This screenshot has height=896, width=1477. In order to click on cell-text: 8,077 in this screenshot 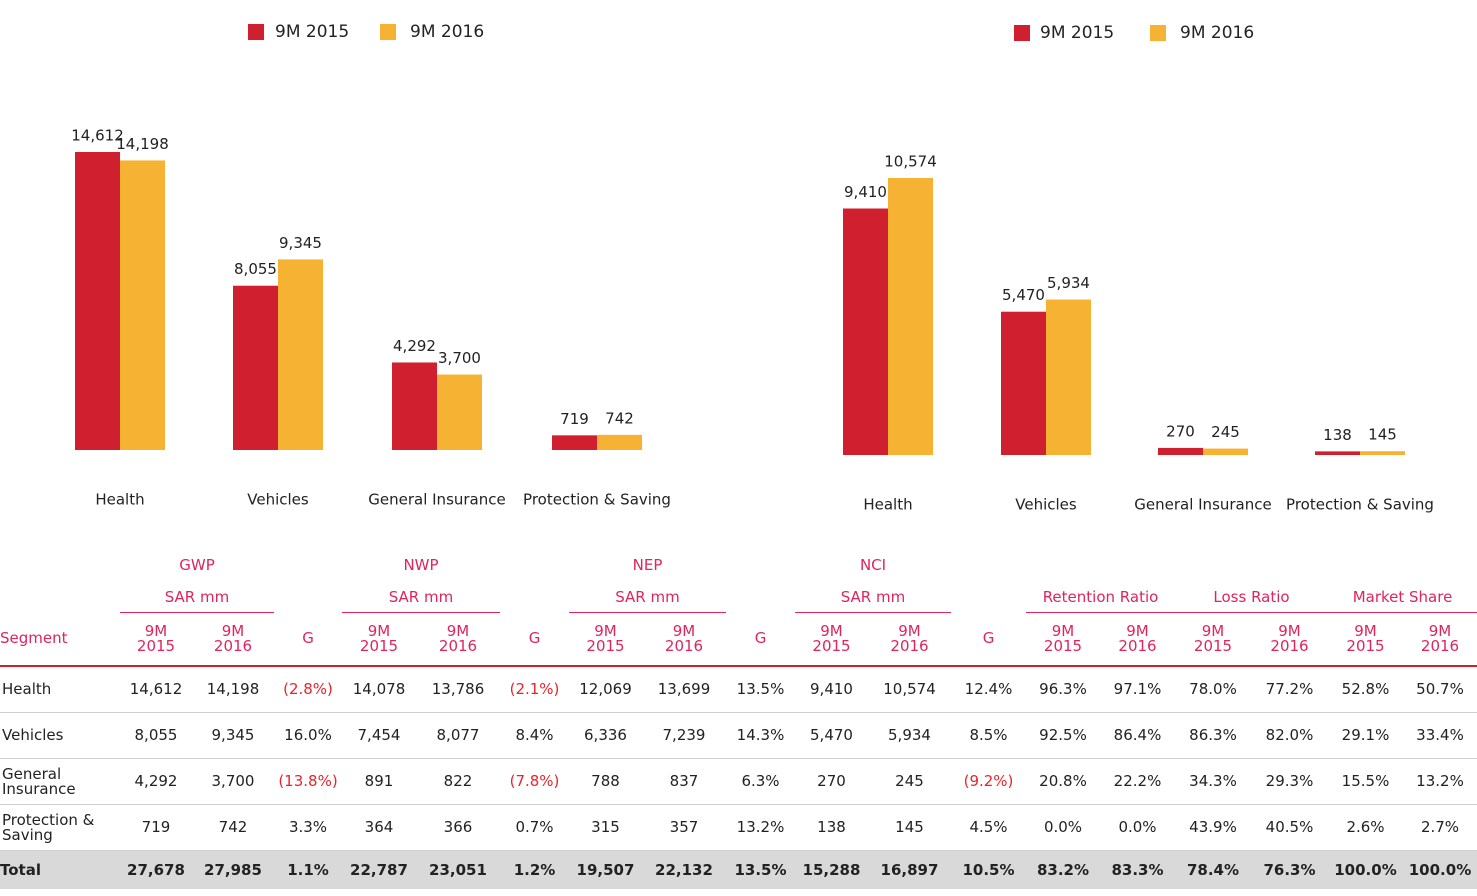, I will do `click(458, 735)`.